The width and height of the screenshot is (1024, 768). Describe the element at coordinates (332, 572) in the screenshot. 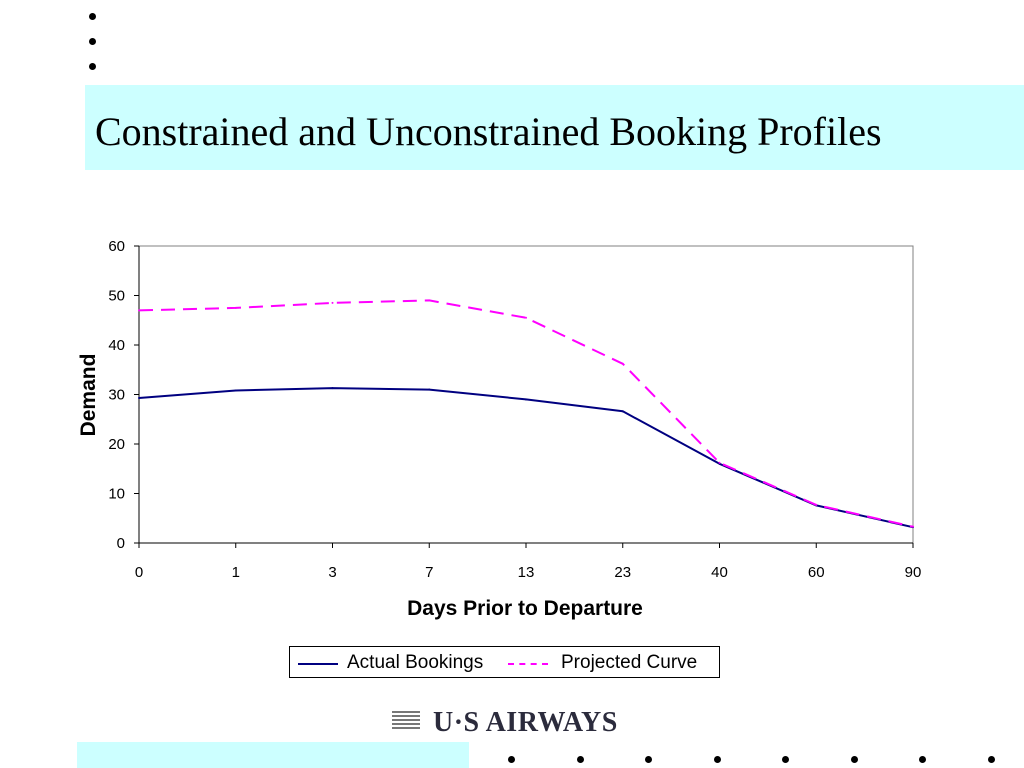

I see `x-tick-label: 3` at that location.